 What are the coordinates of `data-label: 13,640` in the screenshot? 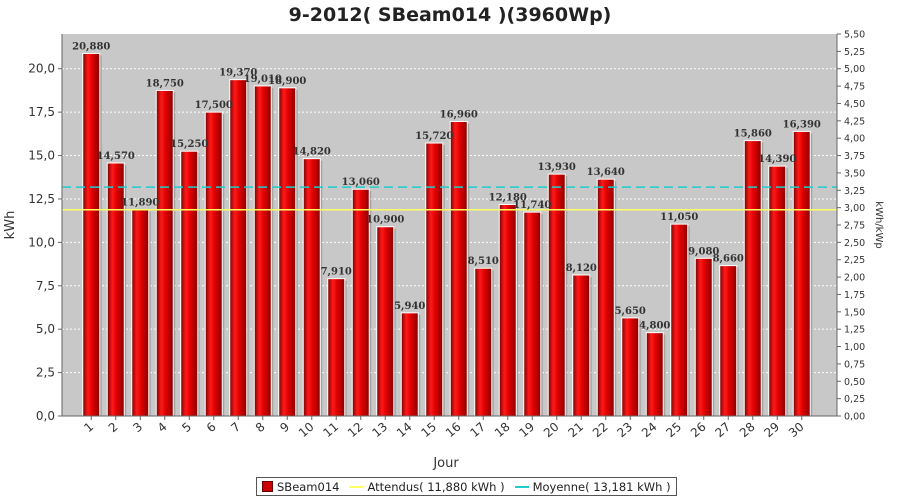 It's located at (606, 172).